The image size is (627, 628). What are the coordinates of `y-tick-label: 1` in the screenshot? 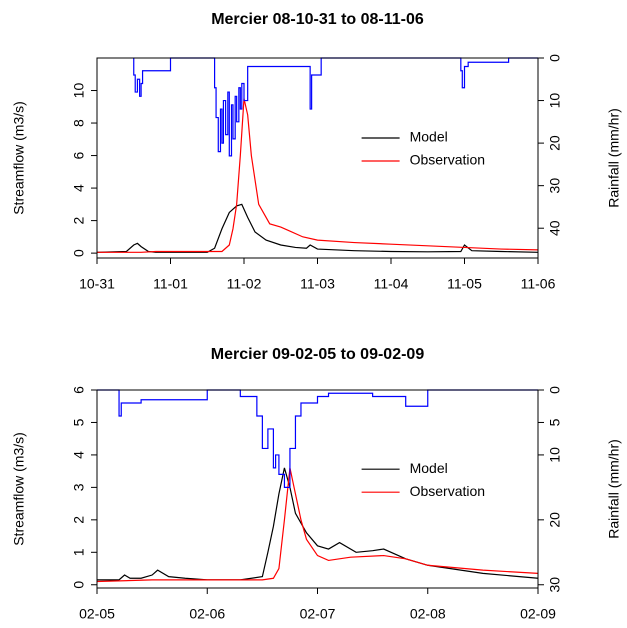 It's located at (79, 552).